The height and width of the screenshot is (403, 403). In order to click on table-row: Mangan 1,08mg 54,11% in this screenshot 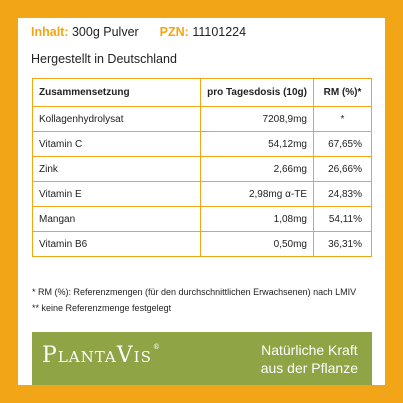, I will do `click(202, 219)`.